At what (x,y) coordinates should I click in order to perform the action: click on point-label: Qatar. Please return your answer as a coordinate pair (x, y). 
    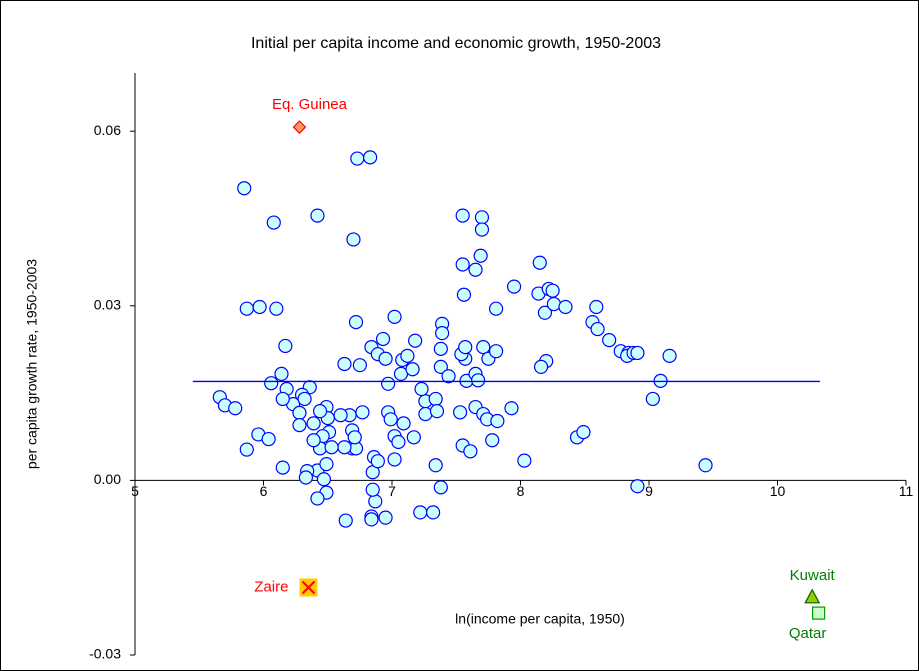
    Looking at the image, I should click on (808, 633).